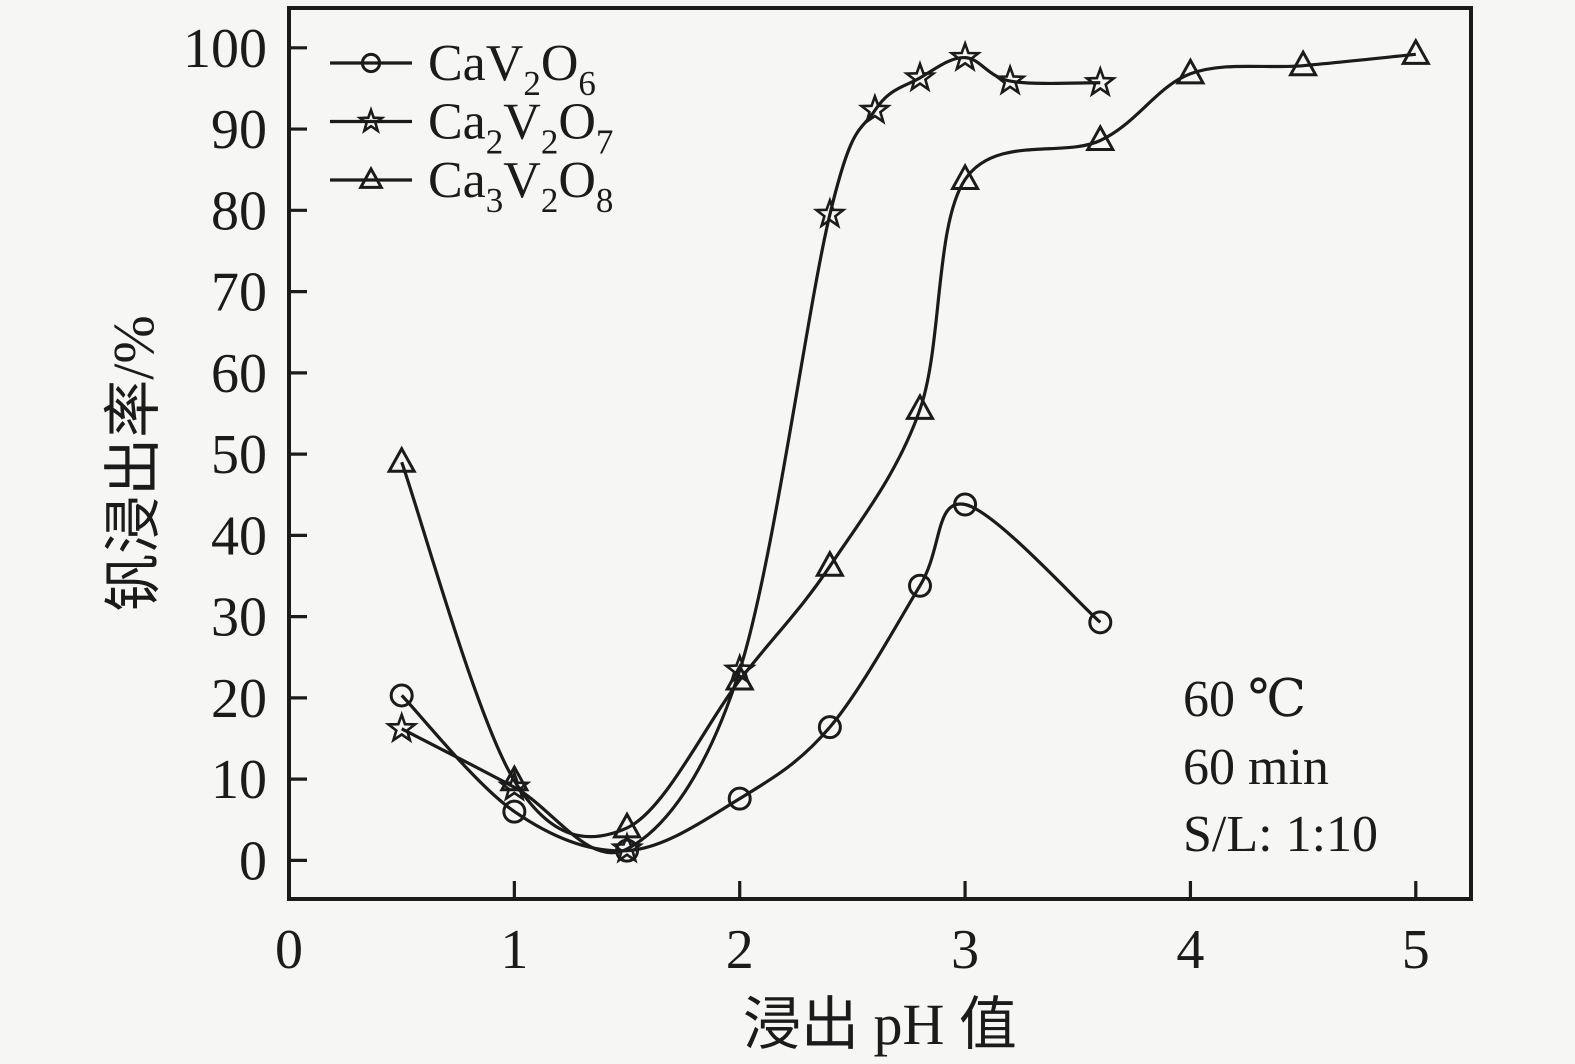 The width and height of the screenshot is (1575, 1064). What do you see at coordinates (239, 780) in the screenshot?
I see `y-tick-label: 10` at bounding box center [239, 780].